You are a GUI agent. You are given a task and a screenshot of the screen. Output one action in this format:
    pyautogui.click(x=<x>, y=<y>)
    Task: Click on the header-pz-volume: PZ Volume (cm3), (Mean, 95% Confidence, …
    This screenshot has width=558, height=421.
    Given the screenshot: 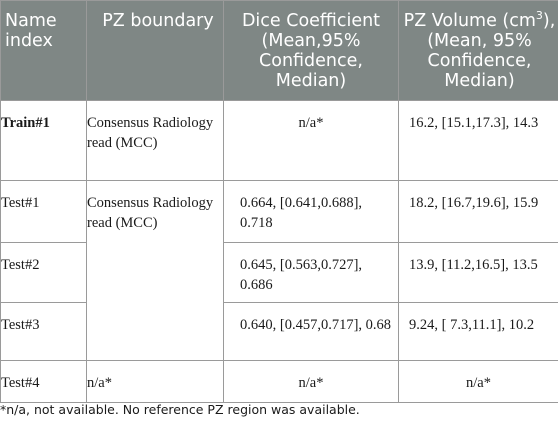 What is the action you would take?
    pyautogui.click(x=478, y=50)
    